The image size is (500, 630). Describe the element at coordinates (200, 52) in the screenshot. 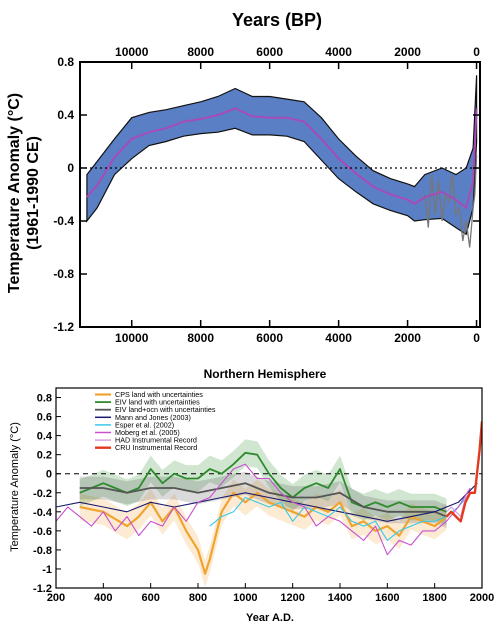

I see `x-tick-label-top: 8000` at that location.